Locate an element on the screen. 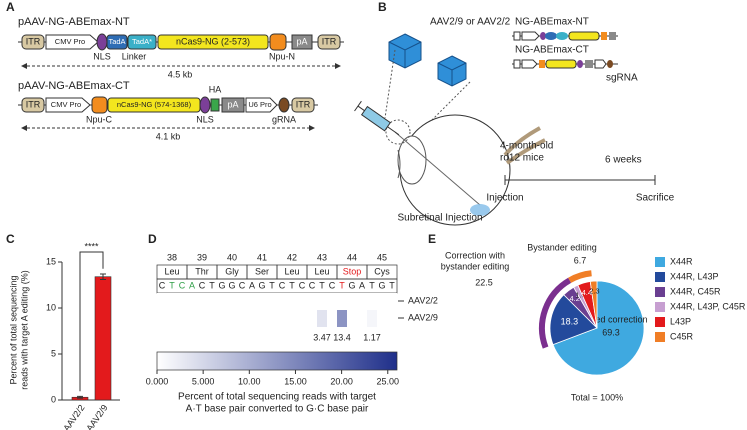 The height and width of the screenshot is (430, 747). y-tick-label: 0 is located at coordinates (53, 399).